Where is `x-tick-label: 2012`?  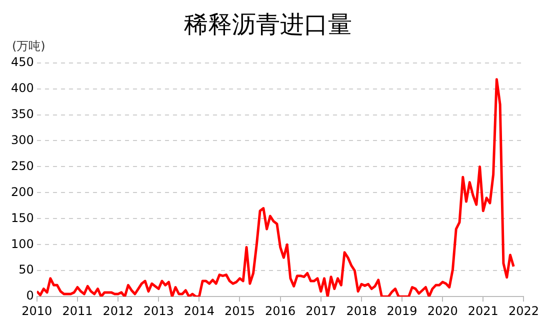 x-tick-label: 2012 is located at coordinates (118, 311).